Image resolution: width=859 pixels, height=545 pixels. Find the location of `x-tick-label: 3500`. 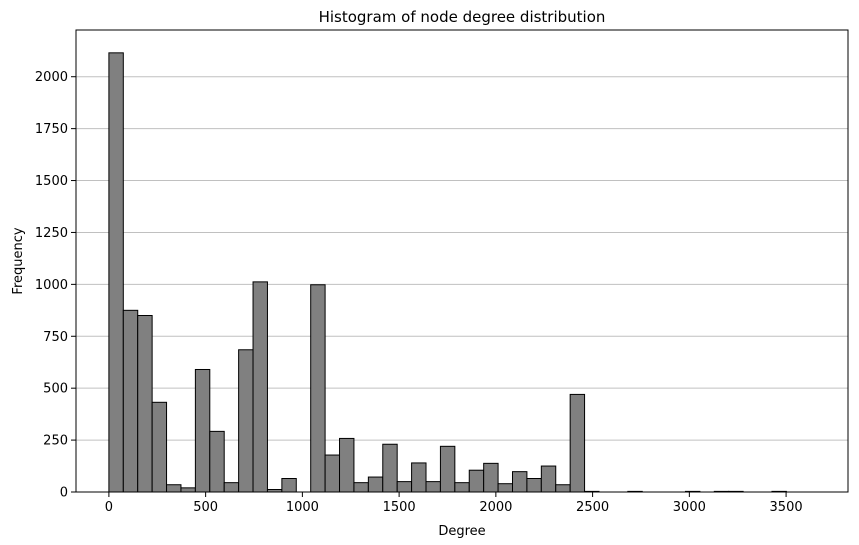

x-tick-label: 3500 is located at coordinates (786, 507).